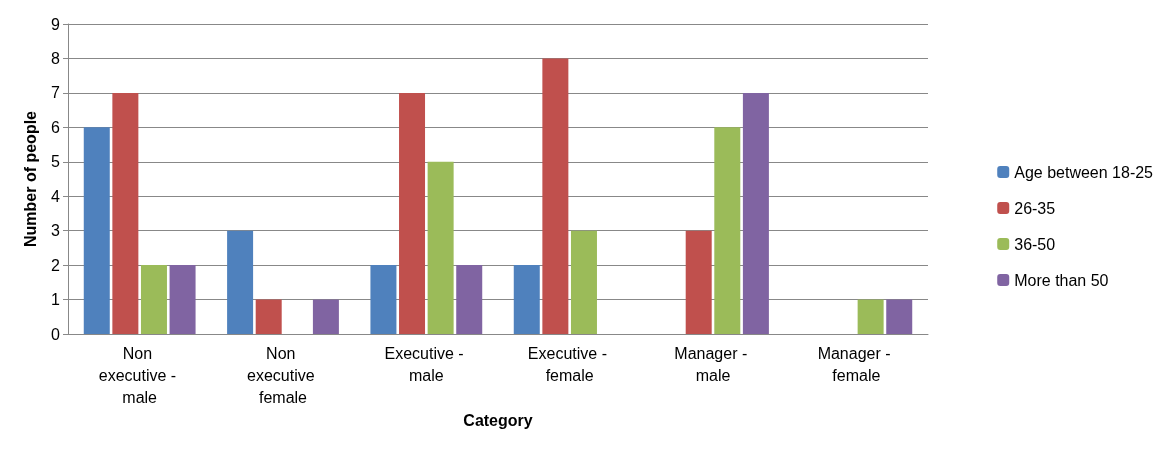  Describe the element at coordinates (56, 300) in the screenshot. I see `y-tick-label: 1` at that location.